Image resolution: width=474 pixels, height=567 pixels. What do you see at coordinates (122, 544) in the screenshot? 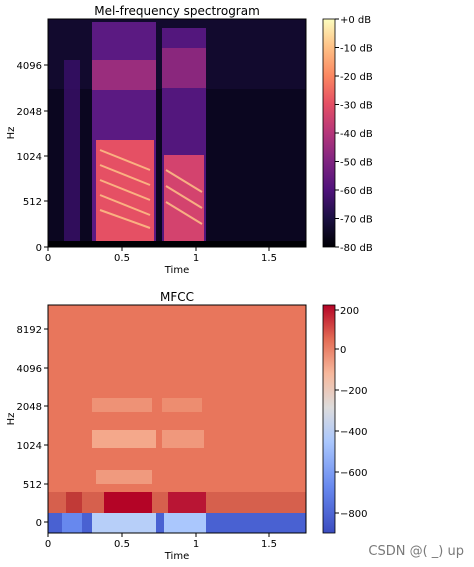
I see `mfcc-x-tick-label-0.5: 0.5` at bounding box center [122, 544].